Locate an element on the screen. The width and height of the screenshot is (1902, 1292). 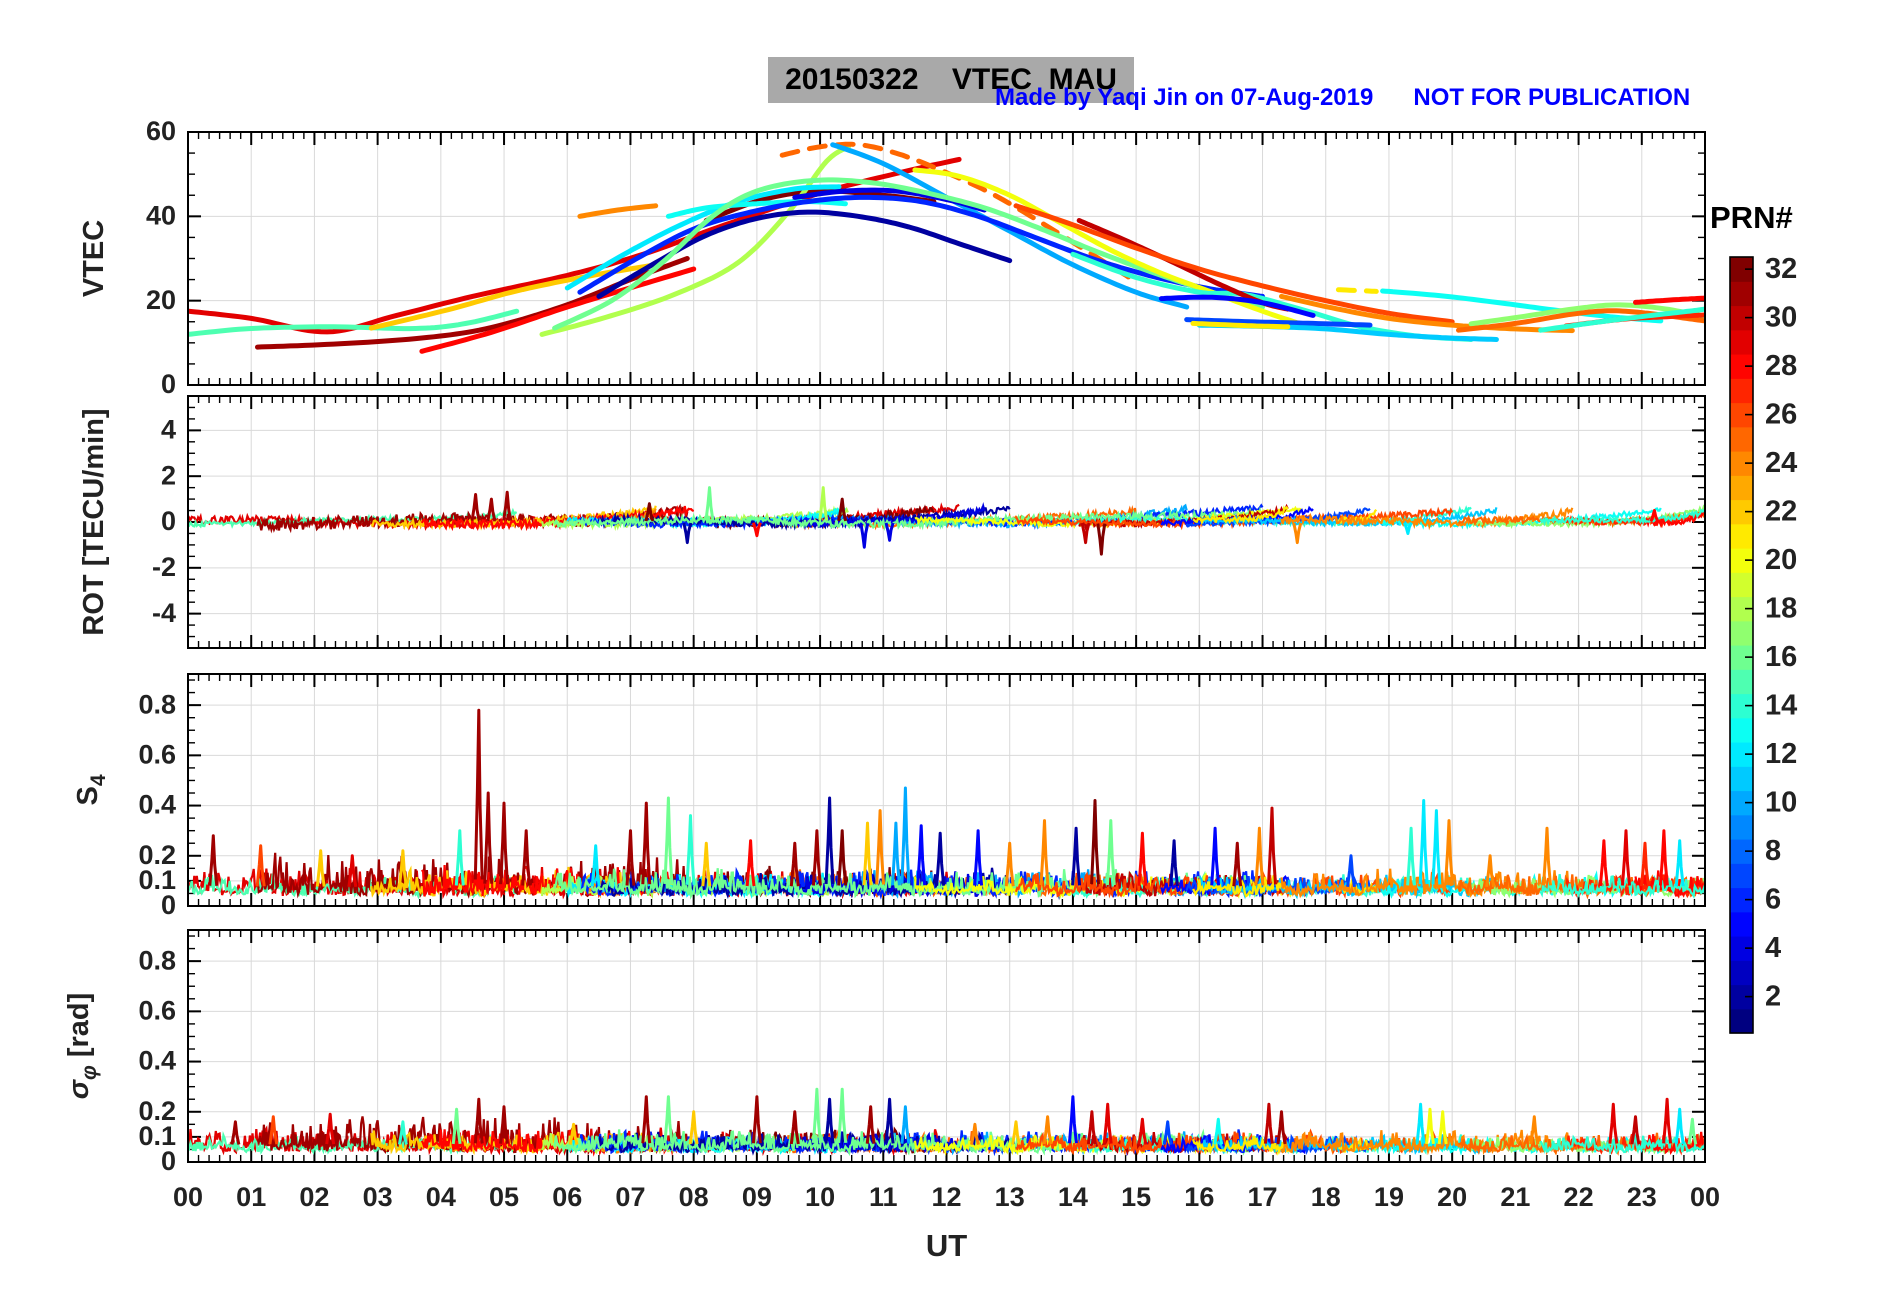
xtick-label: 16 is located at coordinates (1199, 1197).